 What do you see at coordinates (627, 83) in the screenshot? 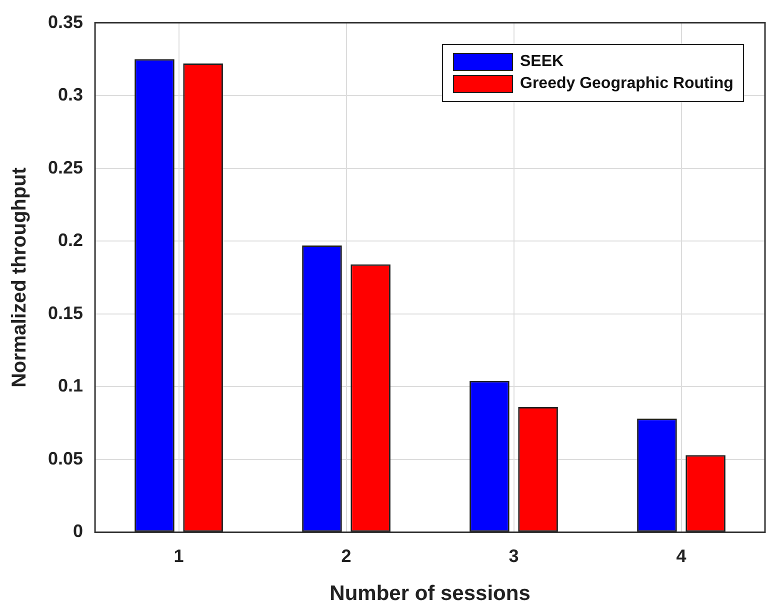
I see `legend-label: Greedy Geographic Routing` at bounding box center [627, 83].